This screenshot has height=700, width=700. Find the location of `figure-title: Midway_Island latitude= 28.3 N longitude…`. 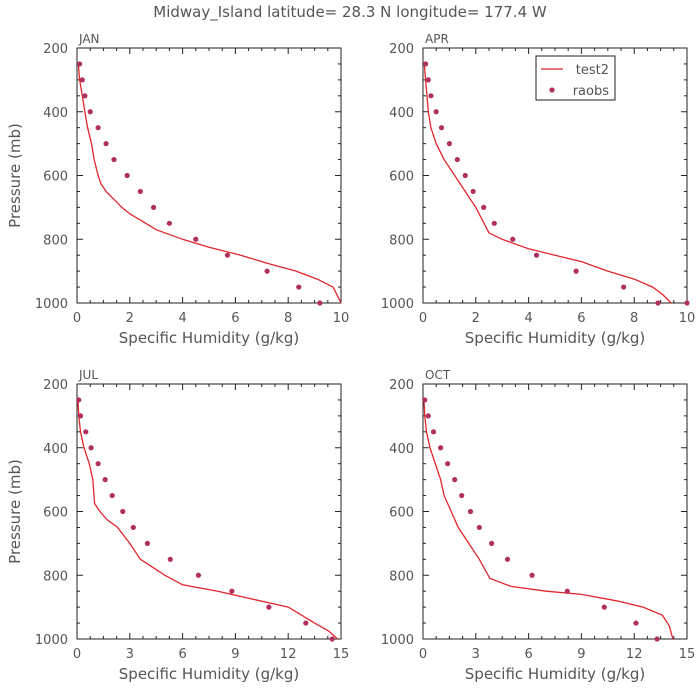

figure-title: Midway_Island latitude= 28.3 N longitude… is located at coordinates (350, 12).